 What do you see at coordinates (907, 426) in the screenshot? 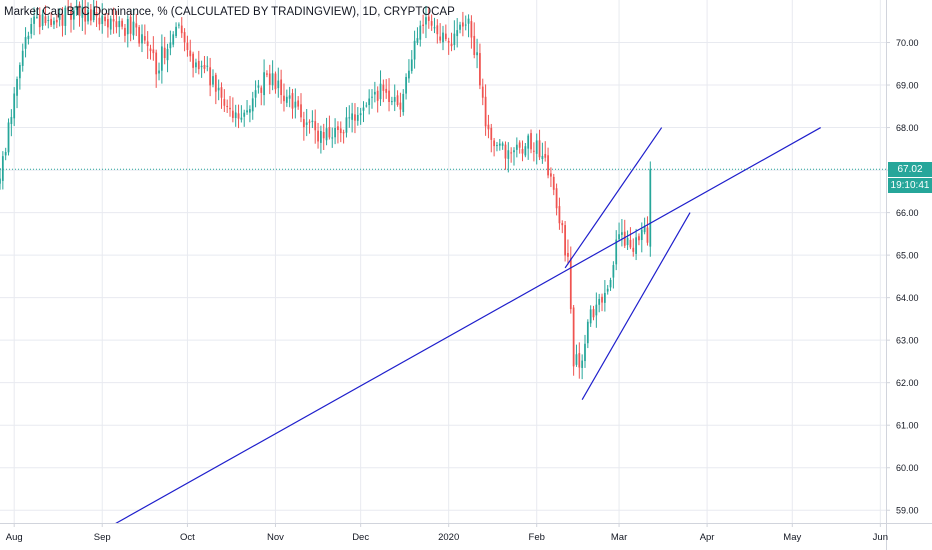
I see `price-tick-label: 61.00` at bounding box center [907, 426].